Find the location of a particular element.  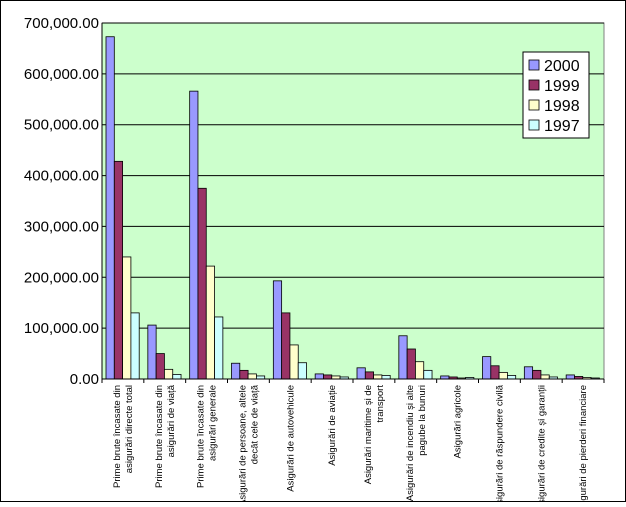

legend: 2000 1999 1998 1997 is located at coordinates (556, 95).